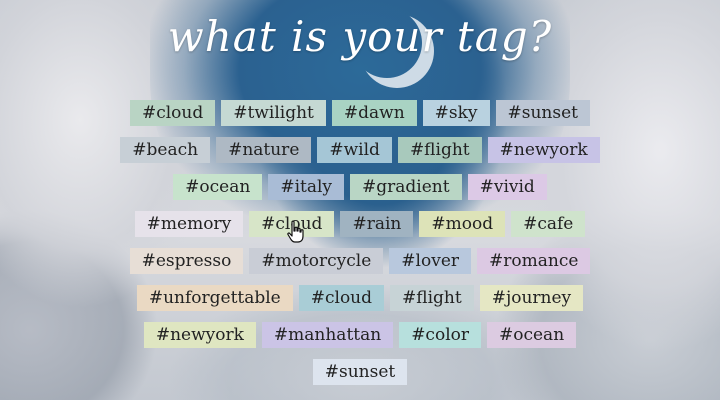 The width and height of the screenshot is (720, 400). I want to click on tag-chip: #memory, so click(189, 224).